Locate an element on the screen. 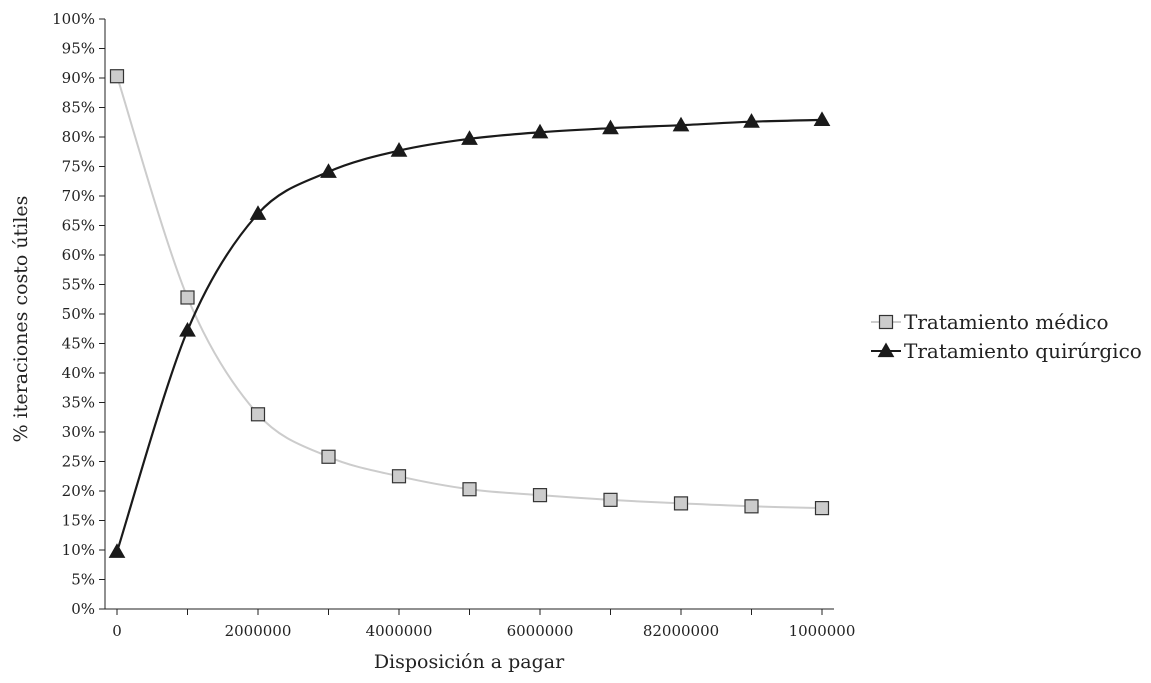 The image size is (1151, 683). x-tick-label: 6000000 is located at coordinates (540, 631).